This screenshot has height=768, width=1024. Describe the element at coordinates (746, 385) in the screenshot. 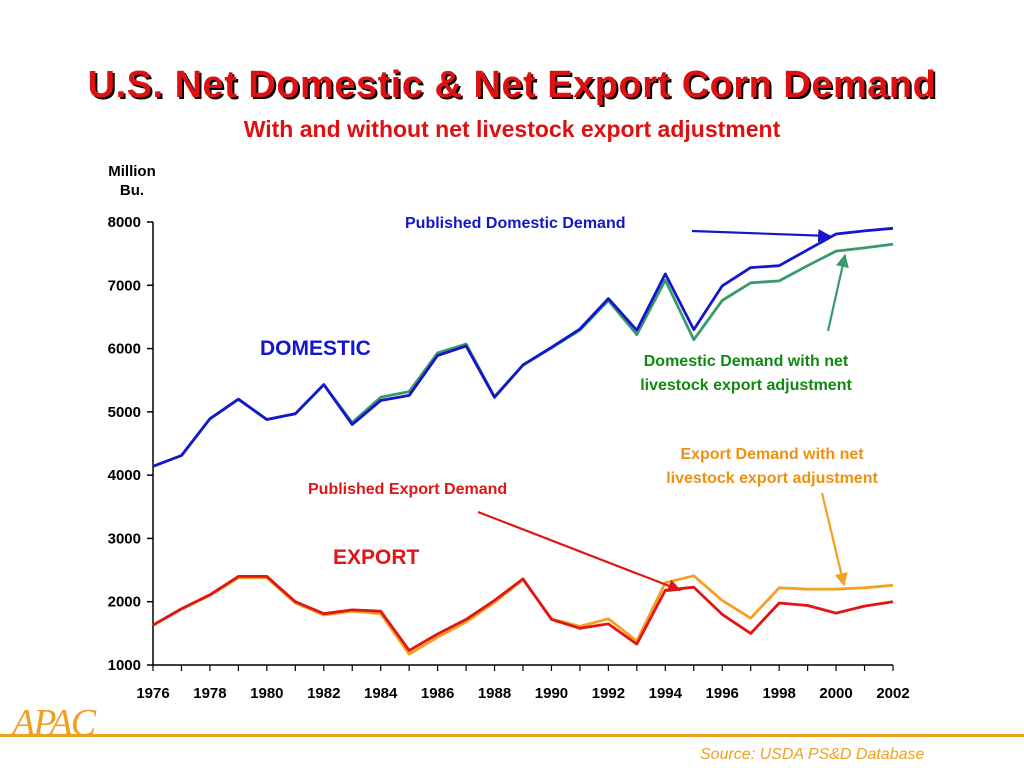

I see `adjusted-domestic-label: livestock export adjustment` at that location.